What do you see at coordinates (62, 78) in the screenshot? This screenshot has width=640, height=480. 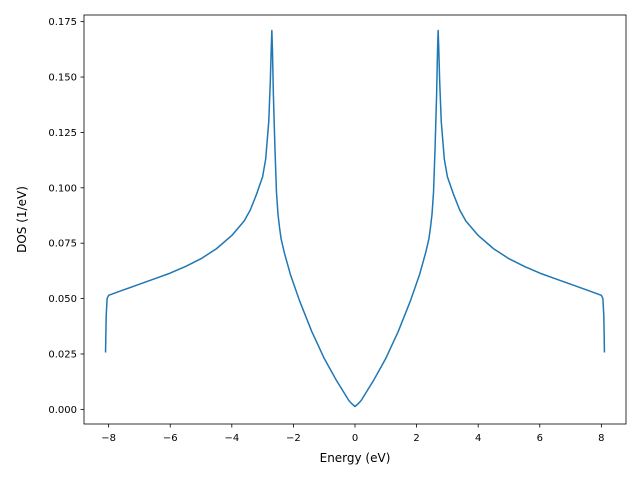 I see `y-tick-label: 0.150` at bounding box center [62, 78].